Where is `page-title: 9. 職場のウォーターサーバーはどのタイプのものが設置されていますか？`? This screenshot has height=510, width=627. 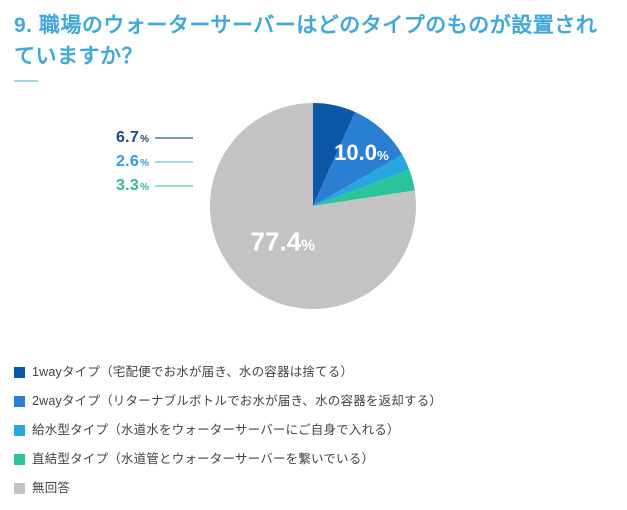
page-title: 9. 職場のウォーターサーバーはどのタイプのものが設置されていますか？ is located at coordinates (306, 41).